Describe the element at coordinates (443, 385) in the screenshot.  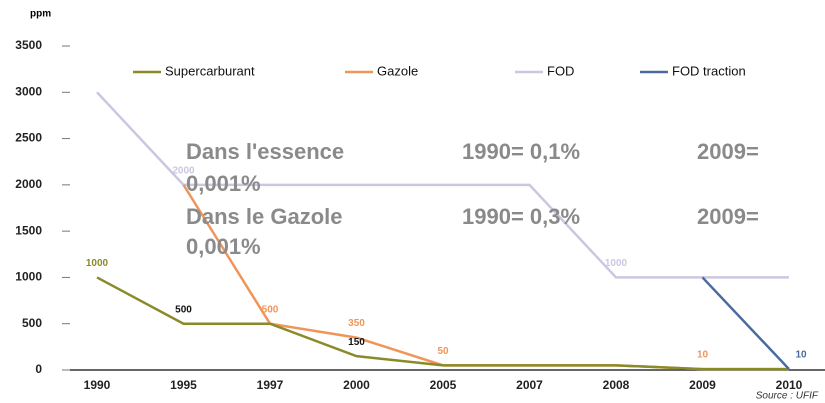
I see `x-tick-label: 2005` at that location.